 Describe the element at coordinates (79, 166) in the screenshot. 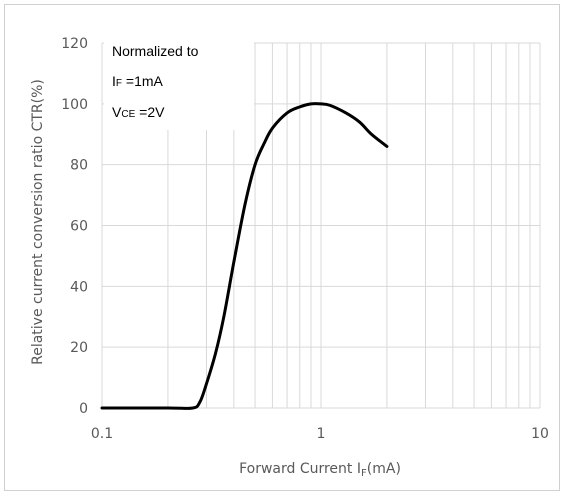

I see `y-tick-label: 80` at that location.